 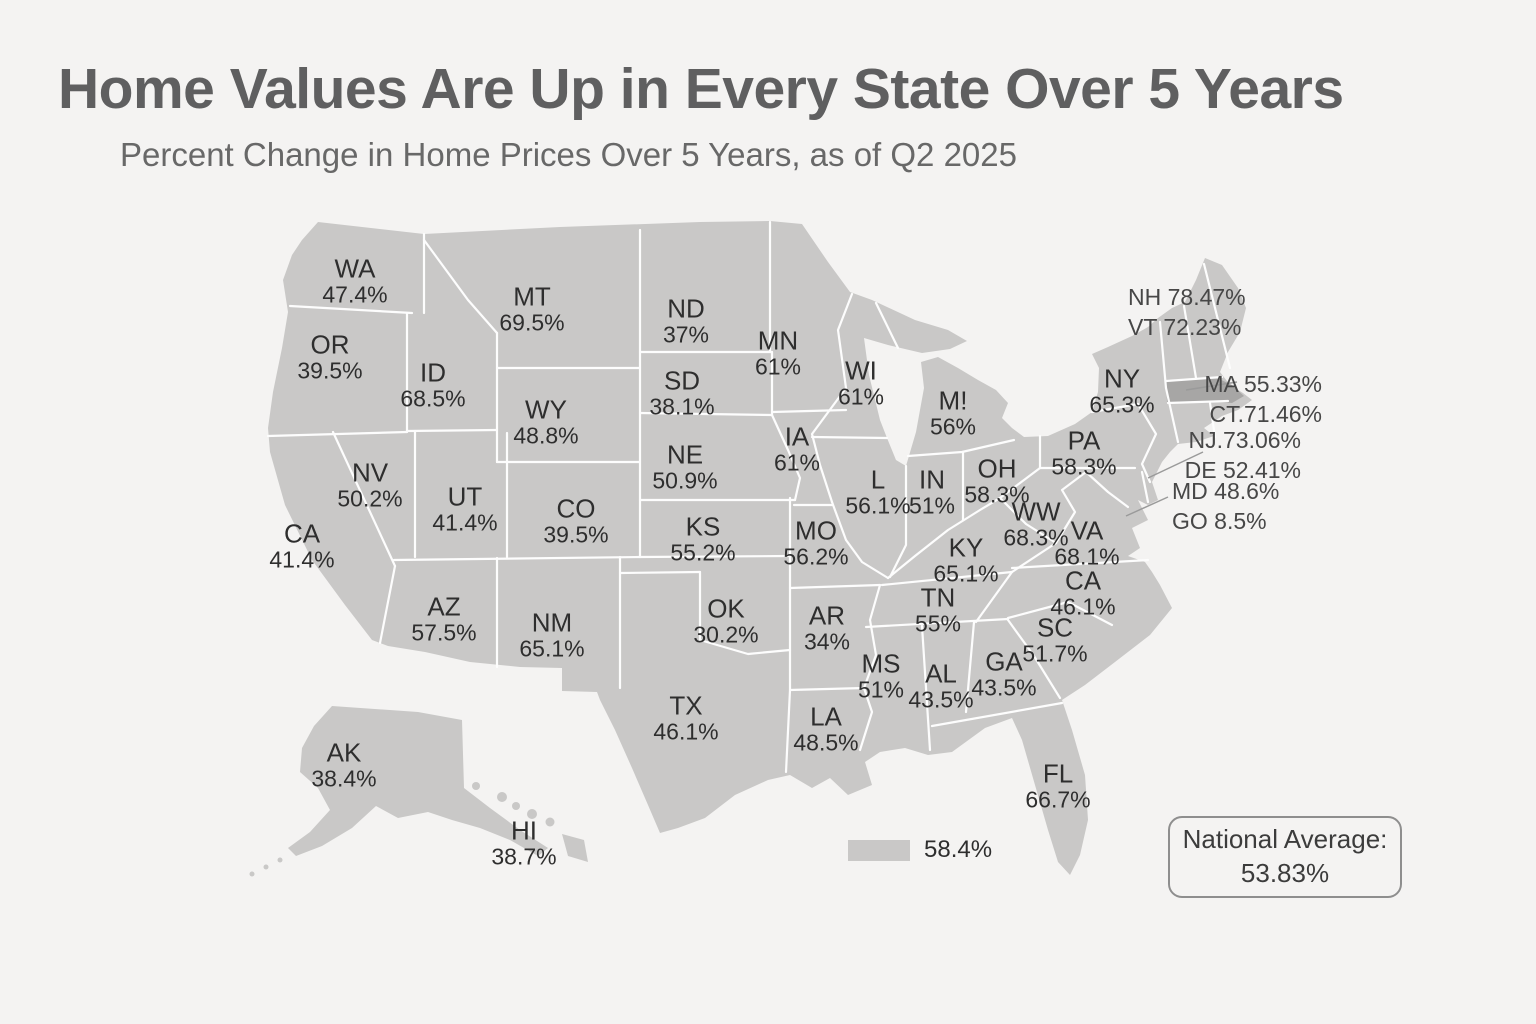 I want to click on national-average-label: National Average:, so click(x=1285, y=839).